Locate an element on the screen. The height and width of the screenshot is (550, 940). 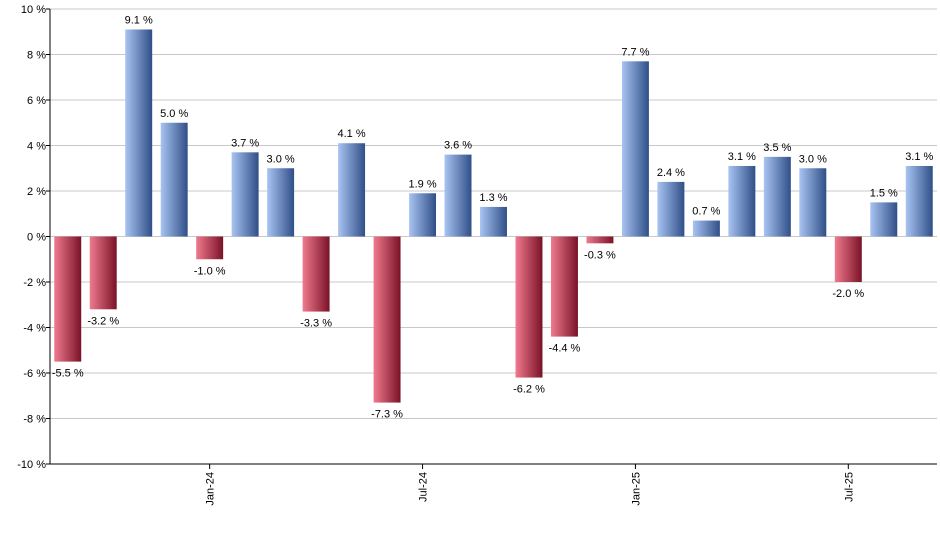
x-axis-ticks: Jan-24 Jul-24 Jan-25 Jul-25 is located at coordinates (530, 485).